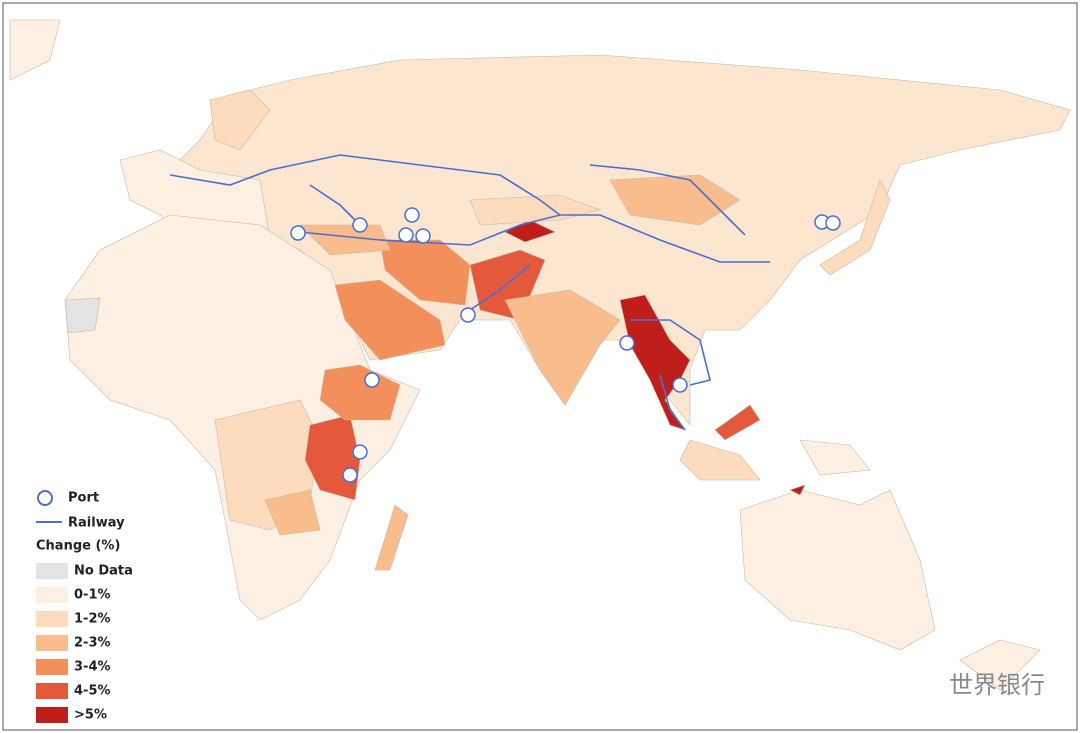 The height and width of the screenshot is (733, 1080). I want to click on legend-label: >5%, so click(90, 715).